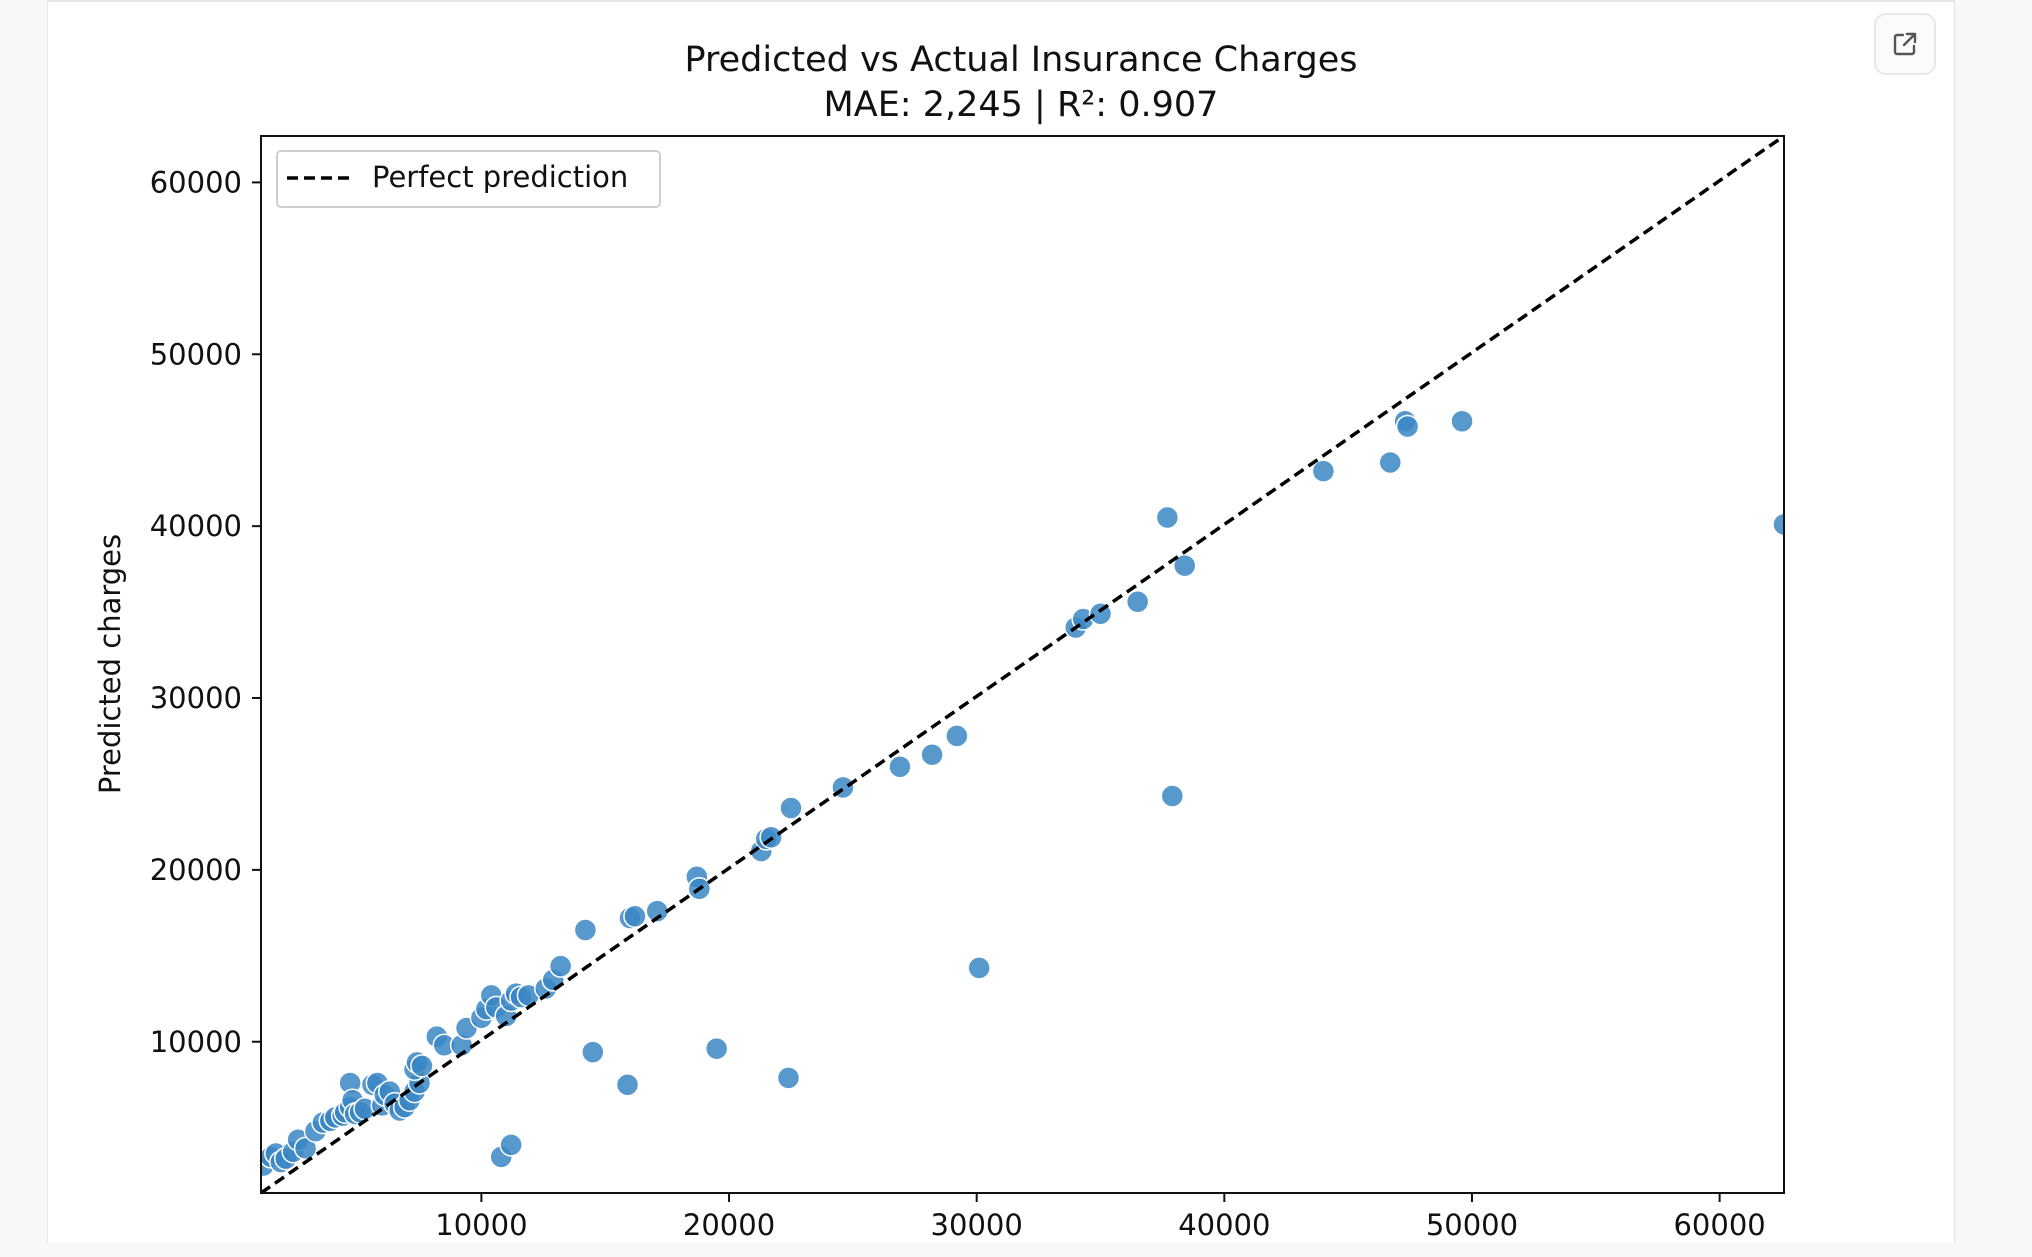  What do you see at coordinates (729, 1225) in the screenshot?
I see `x-tick-label: 20000` at bounding box center [729, 1225].